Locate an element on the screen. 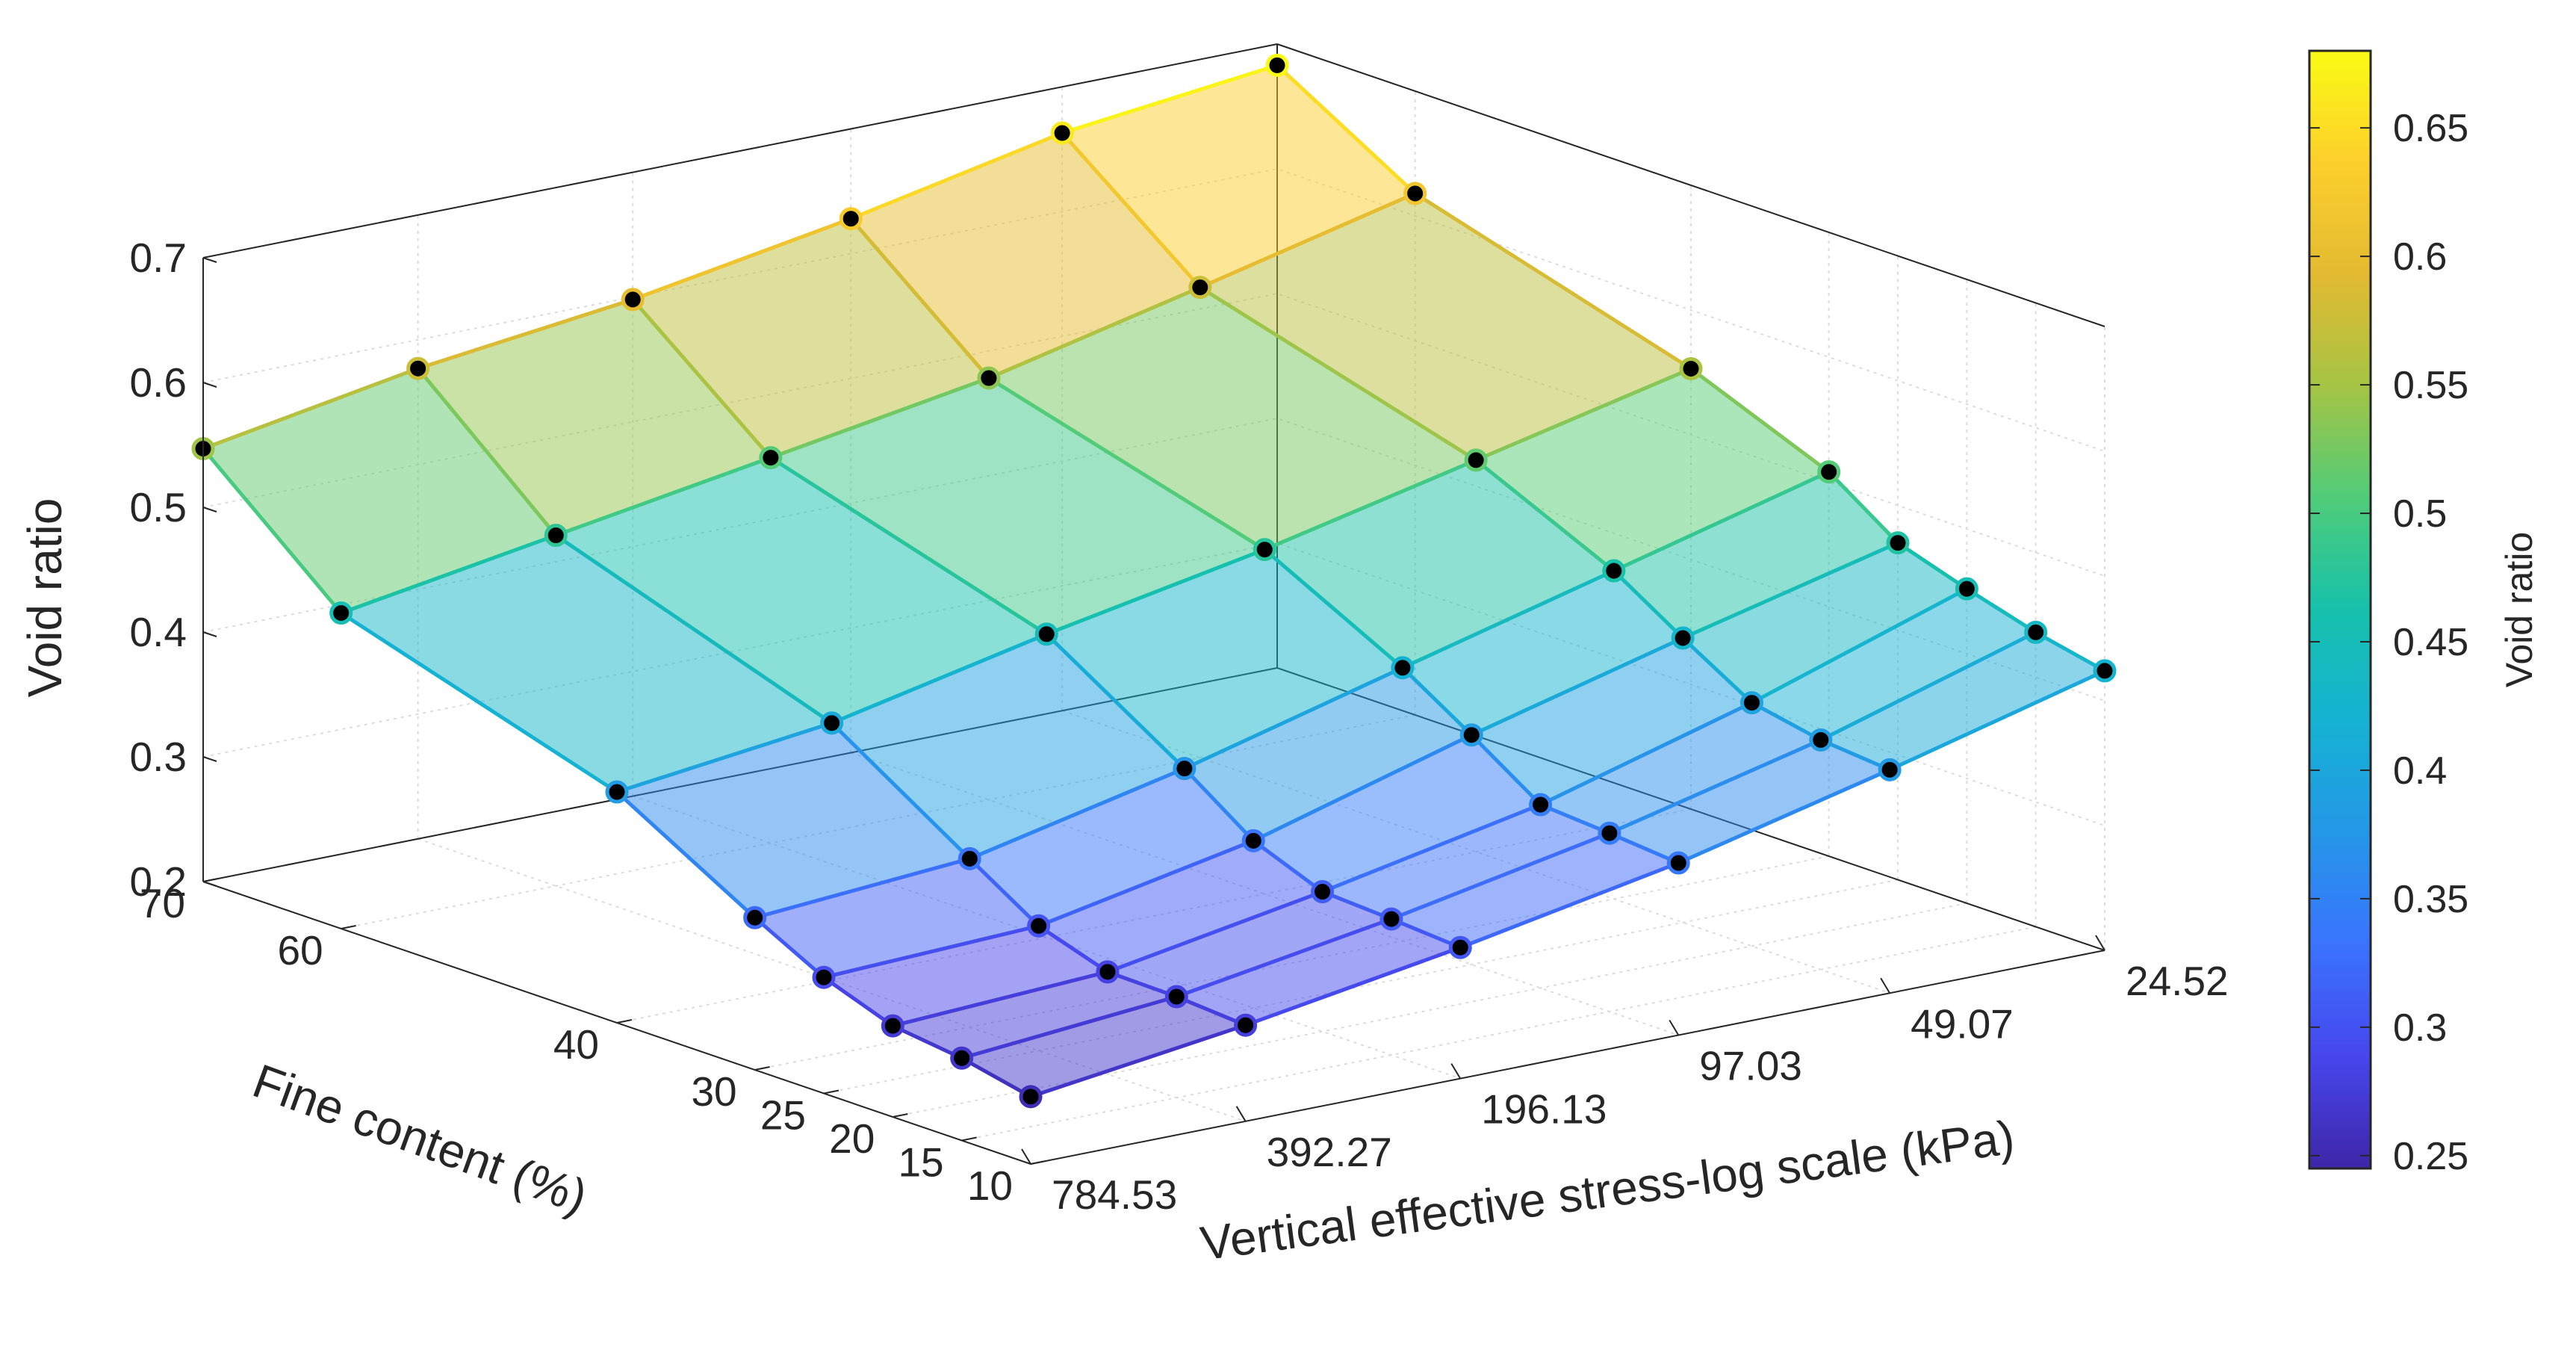 Image resolution: width=2576 pixels, height=1359 pixels. z-tick-label: 0.3 is located at coordinates (159, 757).